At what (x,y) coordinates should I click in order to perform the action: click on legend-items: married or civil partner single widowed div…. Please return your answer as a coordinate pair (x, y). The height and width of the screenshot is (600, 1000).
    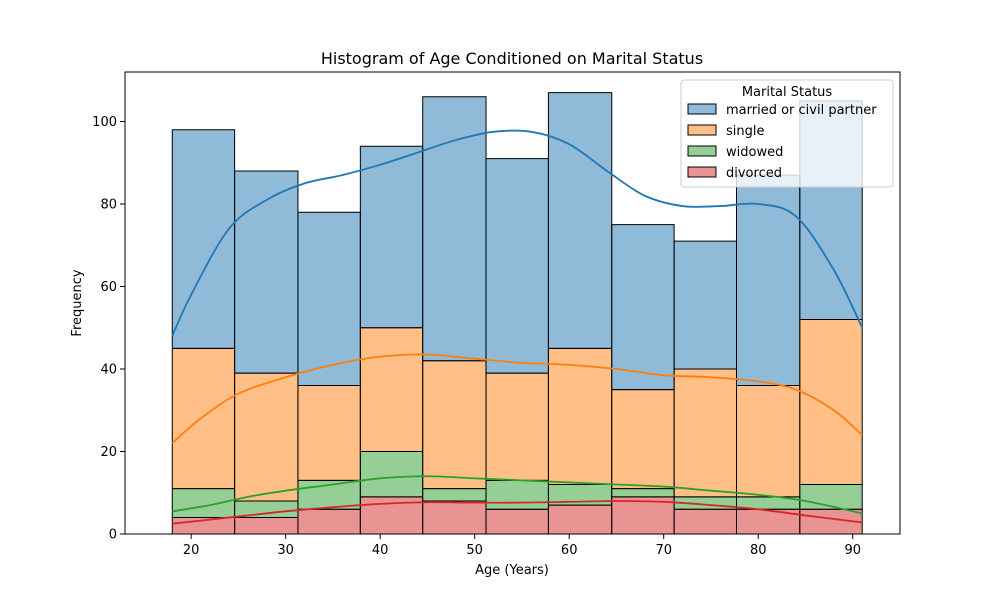
    Looking at the image, I should click on (782, 142).